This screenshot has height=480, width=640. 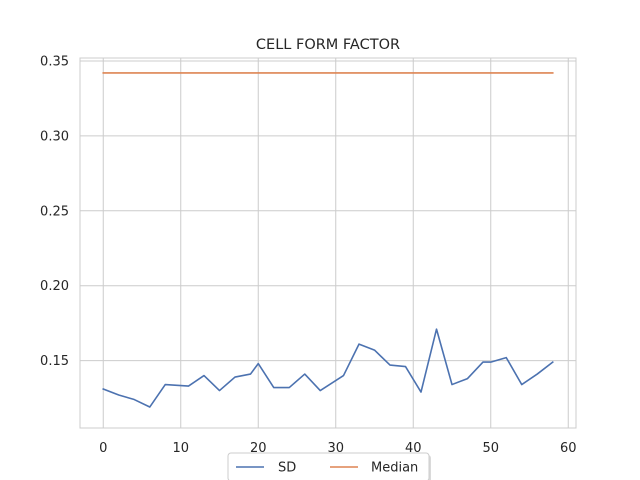 What do you see at coordinates (490, 448) in the screenshot?
I see `x-tick-label: 50` at bounding box center [490, 448].